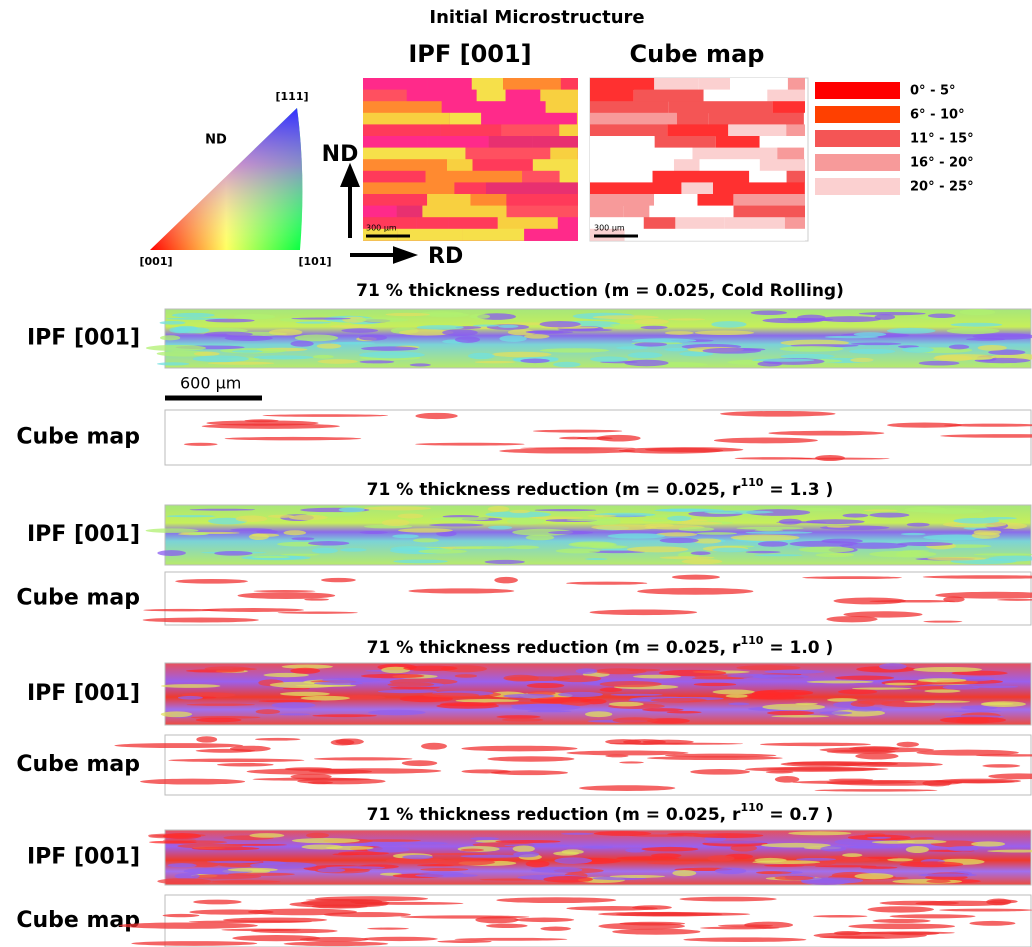 The width and height of the screenshot is (1032, 947). What do you see at coordinates (942, 139) in the screenshot?
I see `legend-label: 11° - 15°` at bounding box center [942, 139].